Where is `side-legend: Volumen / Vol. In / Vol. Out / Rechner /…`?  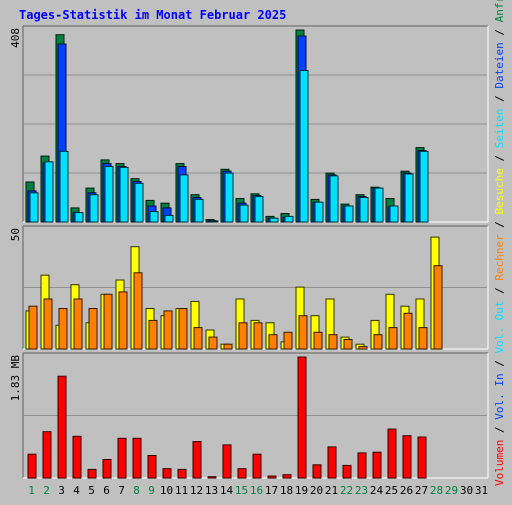
side-legend: Volumen / Vol. In / Vol. Out / Rechner /… is located at coordinates (499, 243).